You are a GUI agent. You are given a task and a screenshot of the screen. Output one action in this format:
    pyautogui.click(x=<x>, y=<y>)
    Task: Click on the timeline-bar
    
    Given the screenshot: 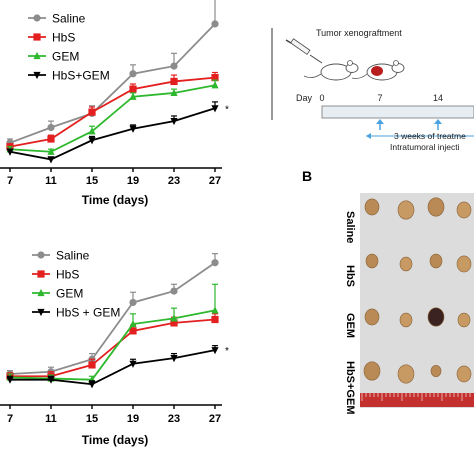 What is the action you would take?
    pyautogui.click(x=397, y=112)
    